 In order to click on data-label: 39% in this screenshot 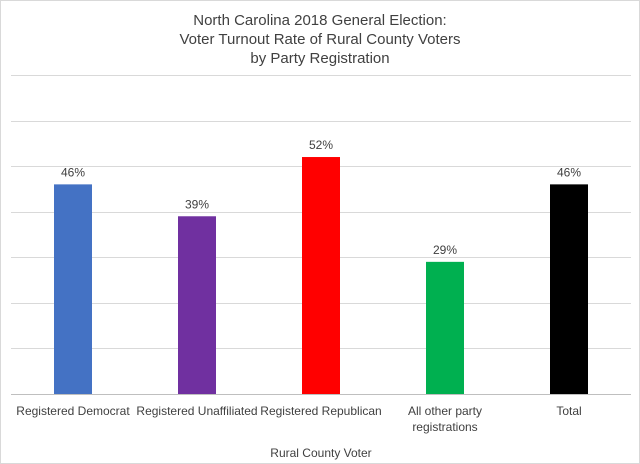, I will do `click(197, 204)`.